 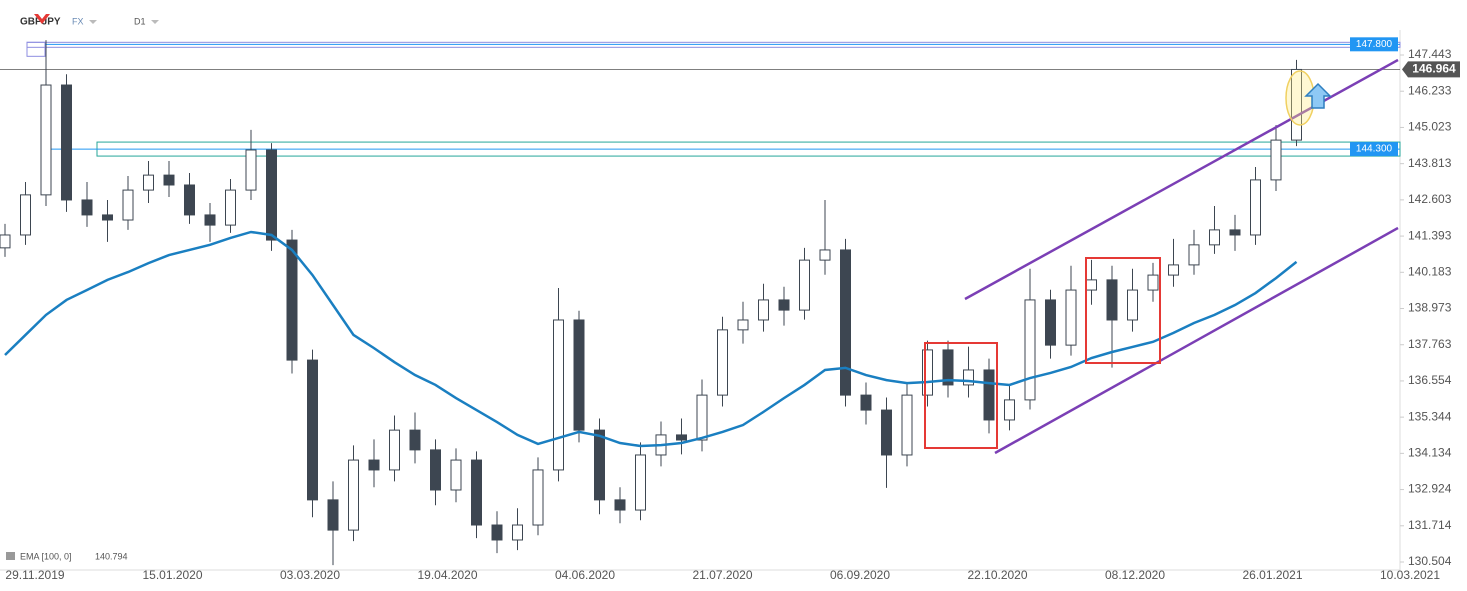 I want to click on ema-legend-name: EMA [100, 0], so click(x=46, y=556).